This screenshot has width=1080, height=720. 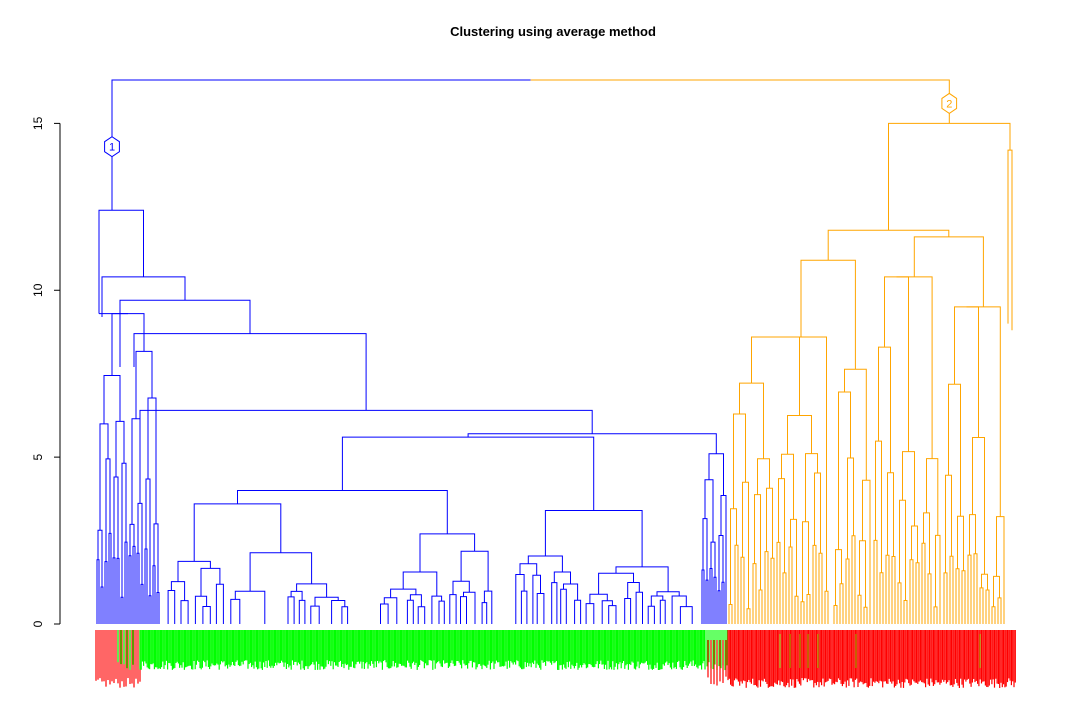 I want to click on root-branch-left, so click(x=321, y=145).